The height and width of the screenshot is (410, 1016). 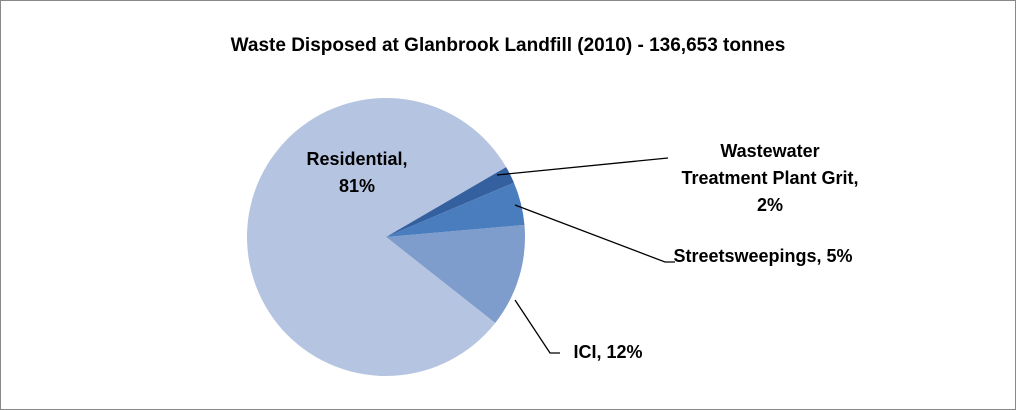 I want to click on data-label-box: Wastewater Treatment Plant Grit, 2%, so click(x=770, y=178).